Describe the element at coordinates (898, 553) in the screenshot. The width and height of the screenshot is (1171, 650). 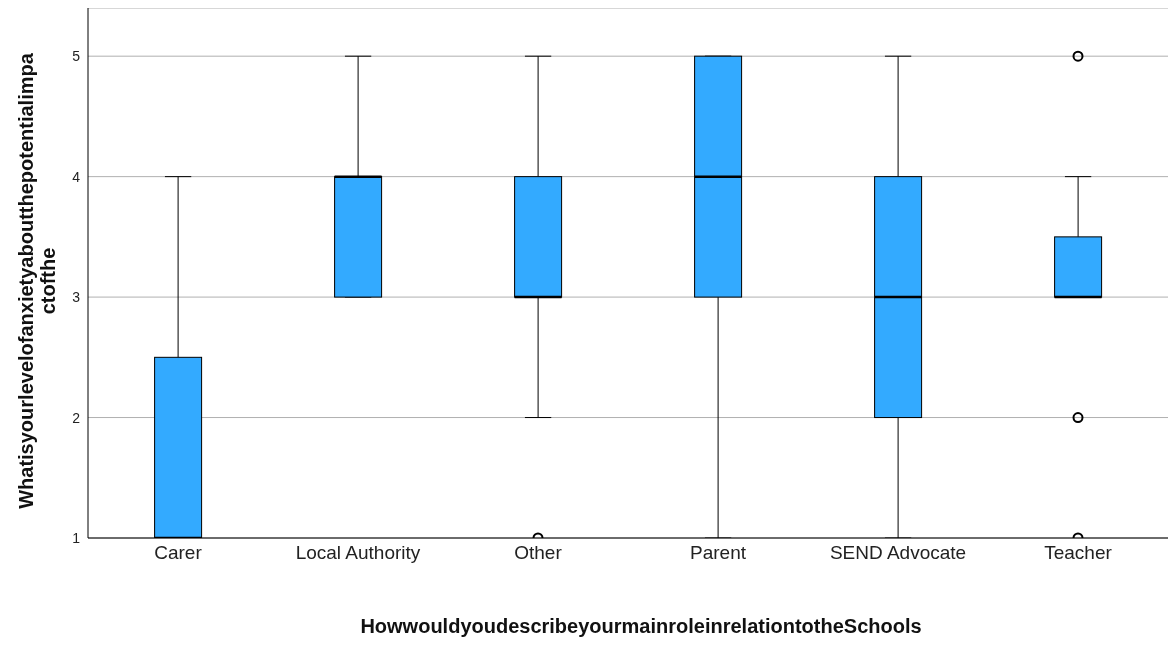
I see `x-tick-label: SEND Advocate` at that location.